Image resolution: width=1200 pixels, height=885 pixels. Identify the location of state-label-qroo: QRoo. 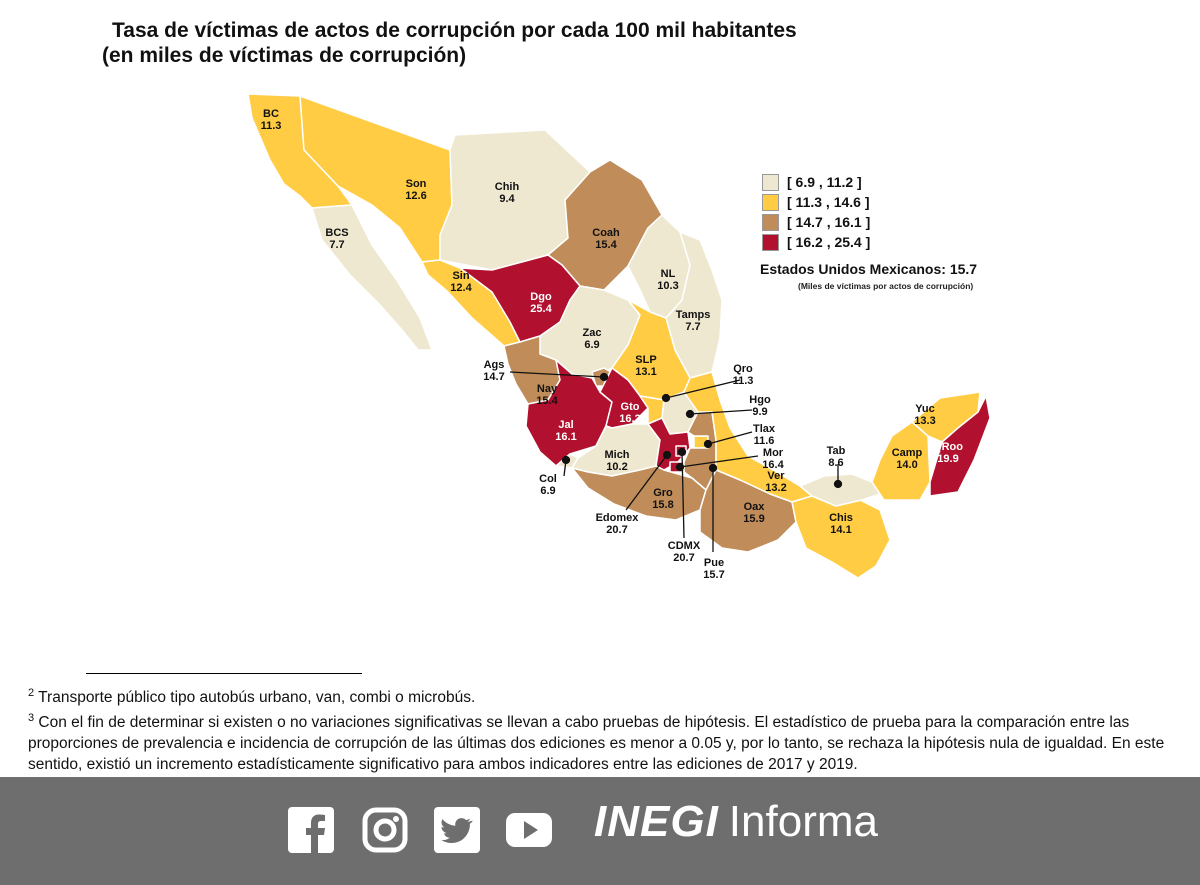
(948, 447).